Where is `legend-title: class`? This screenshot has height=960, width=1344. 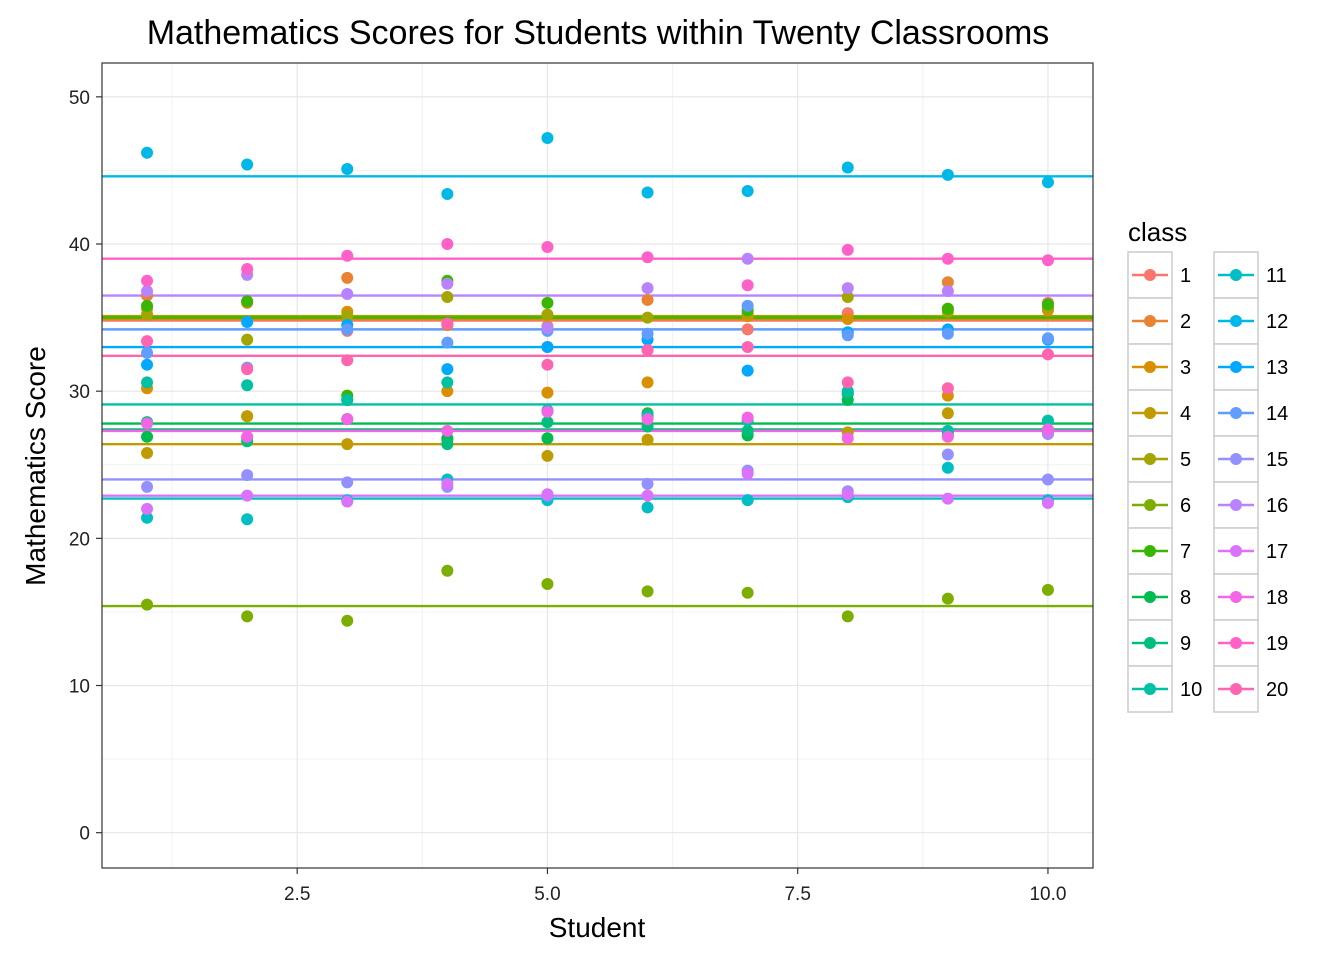 legend-title: class is located at coordinates (1157, 232).